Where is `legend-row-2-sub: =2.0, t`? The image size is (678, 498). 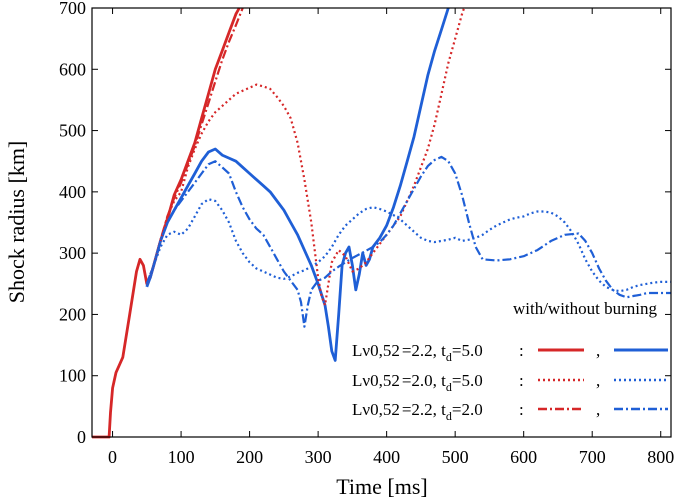
legend-row-2-sub: =2.0, t is located at coordinates (424, 380).